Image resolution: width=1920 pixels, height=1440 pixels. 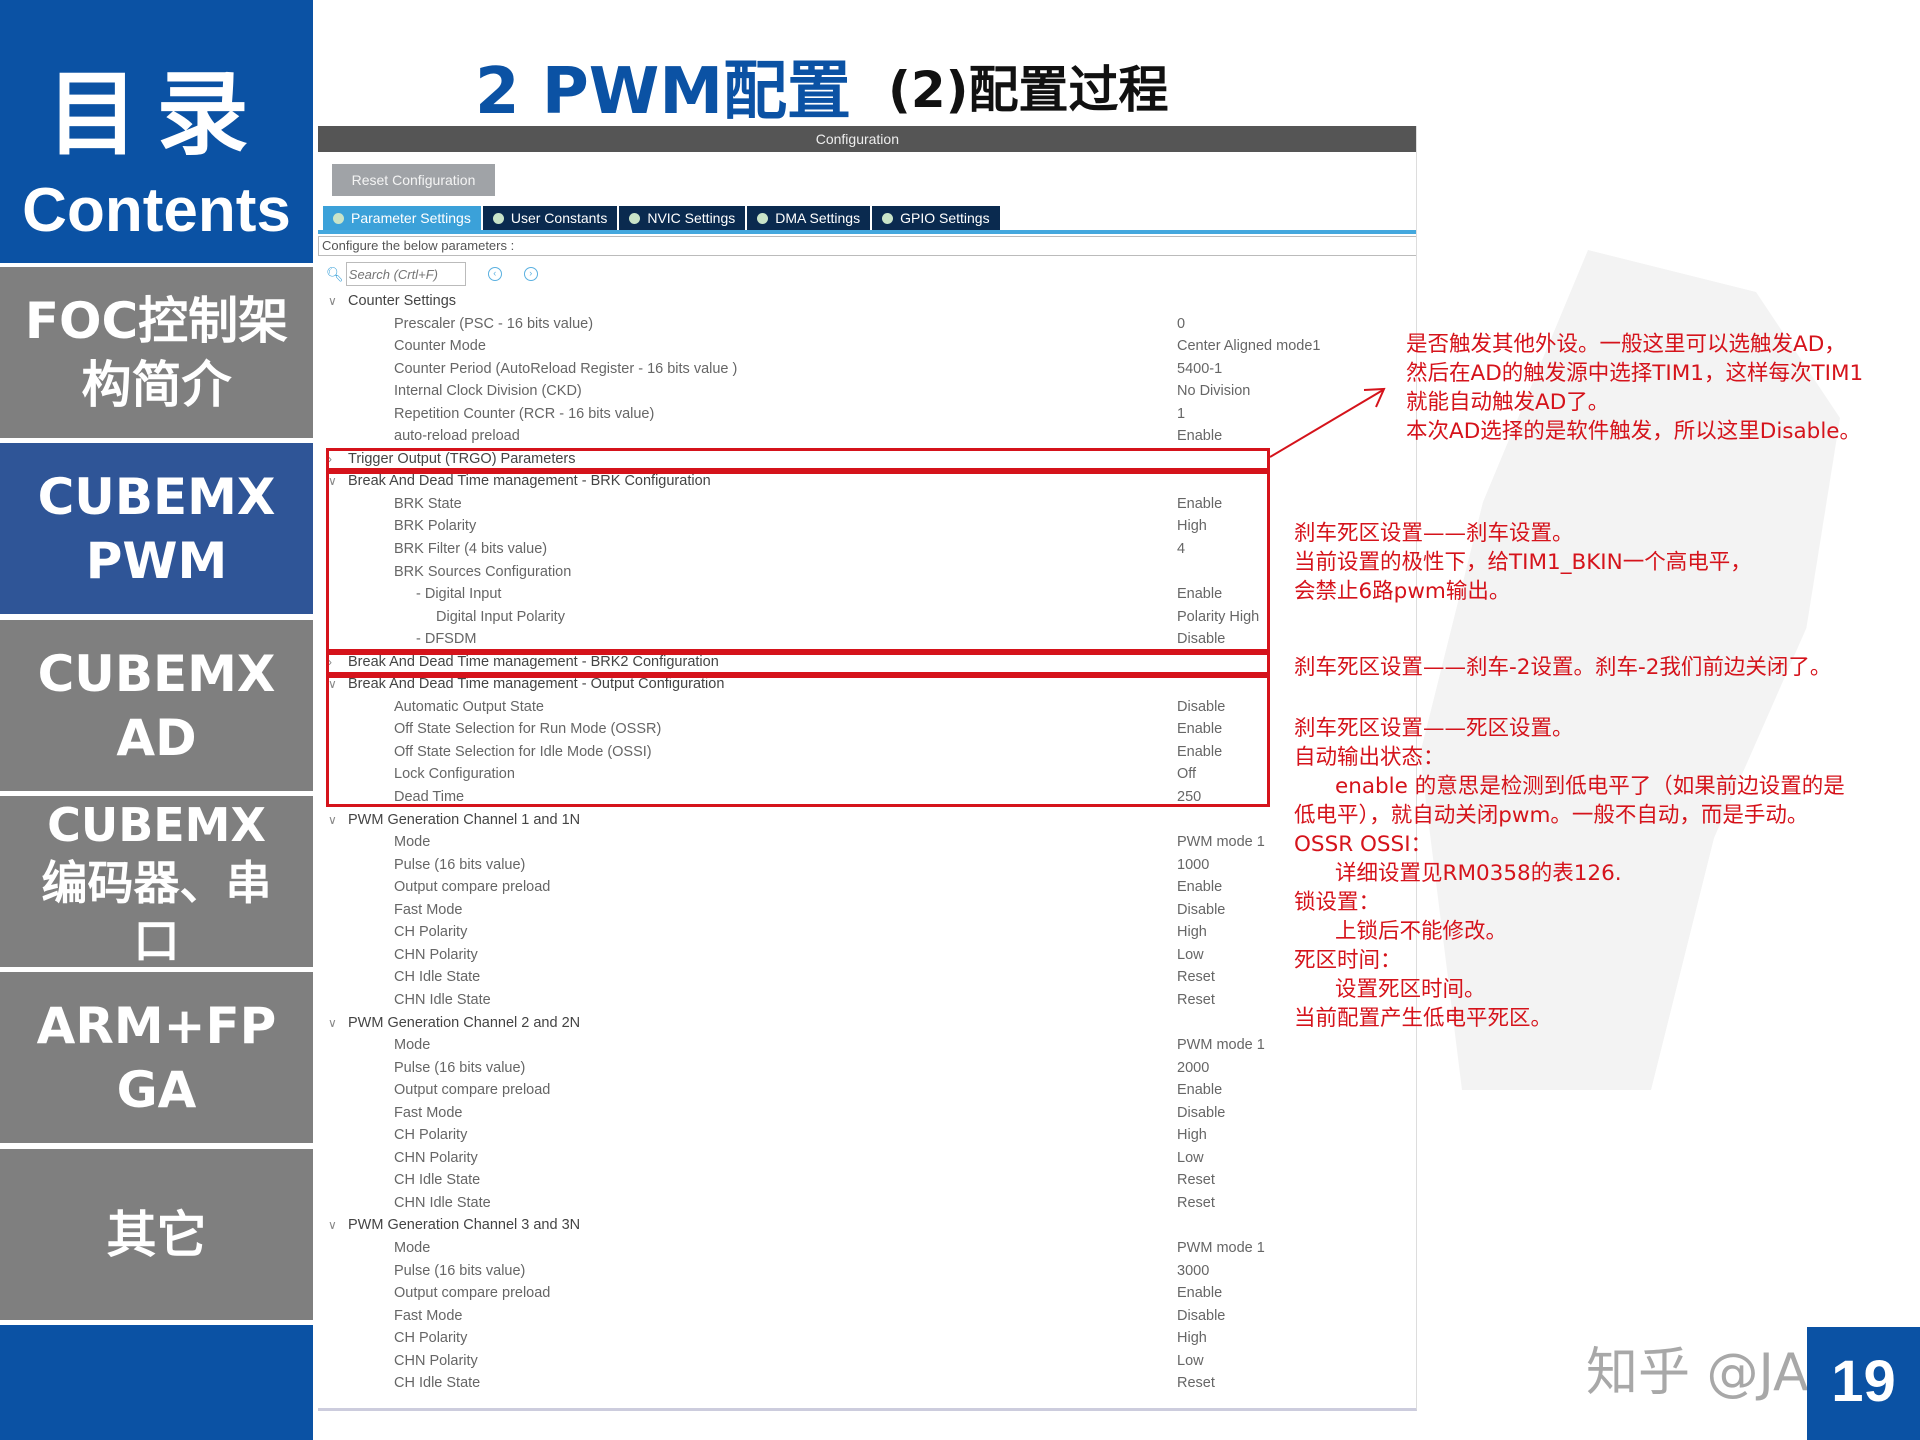 What do you see at coordinates (867, 617) in the screenshot?
I see `tree-row: Digital Input Polarity Polarity High` at bounding box center [867, 617].